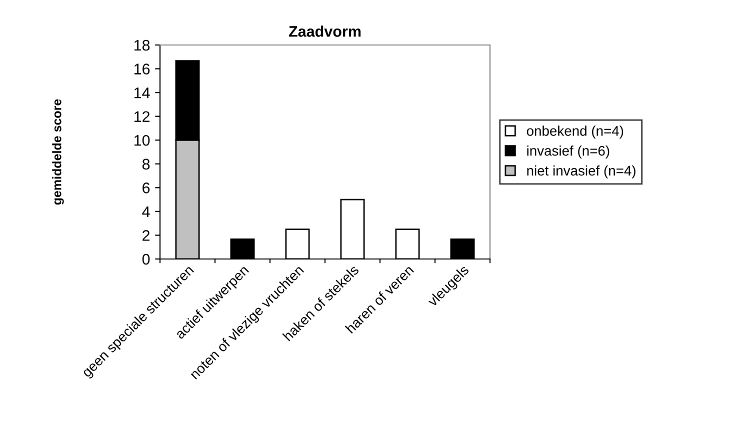  What do you see at coordinates (146, 259) in the screenshot?
I see `y-tick-label: 0` at bounding box center [146, 259].